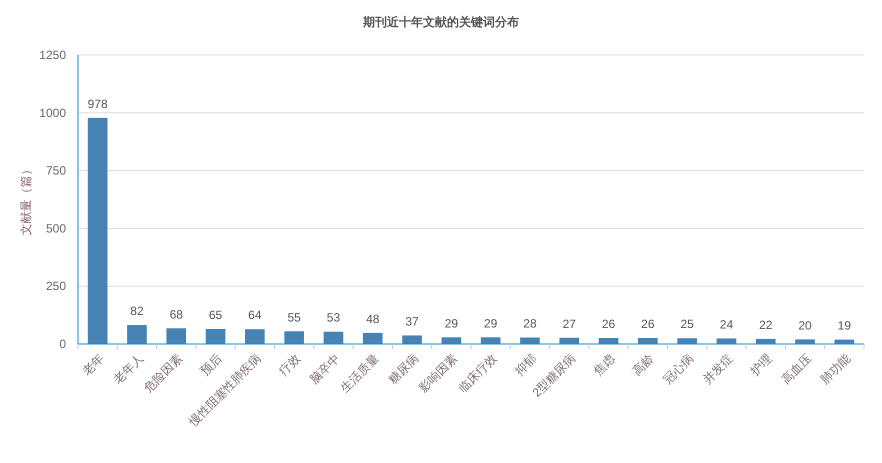 This screenshot has width=882, height=463. Describe the element at coordinates (761, 364) in the screenshot. I see `xtick-label: 护理` at that location.